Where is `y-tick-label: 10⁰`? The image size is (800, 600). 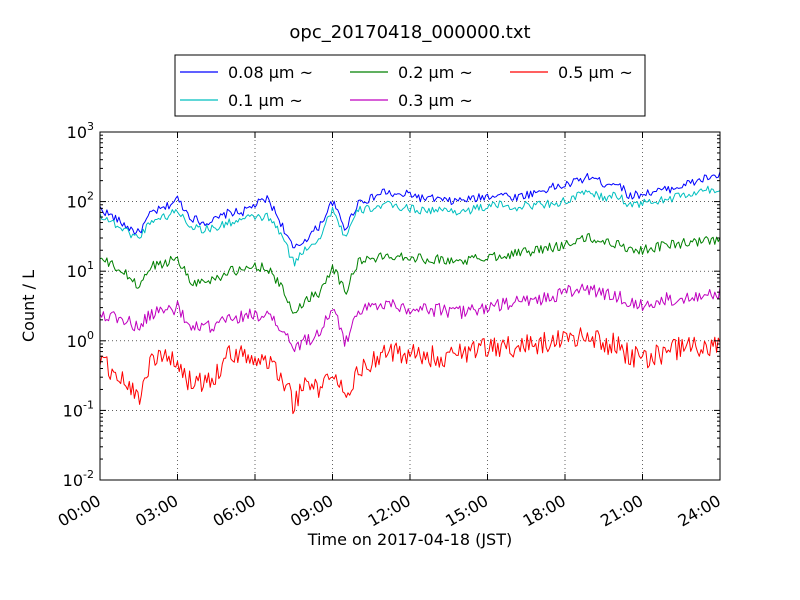 y-tick-label: 10⁰ is located at coordinates (80, 340).